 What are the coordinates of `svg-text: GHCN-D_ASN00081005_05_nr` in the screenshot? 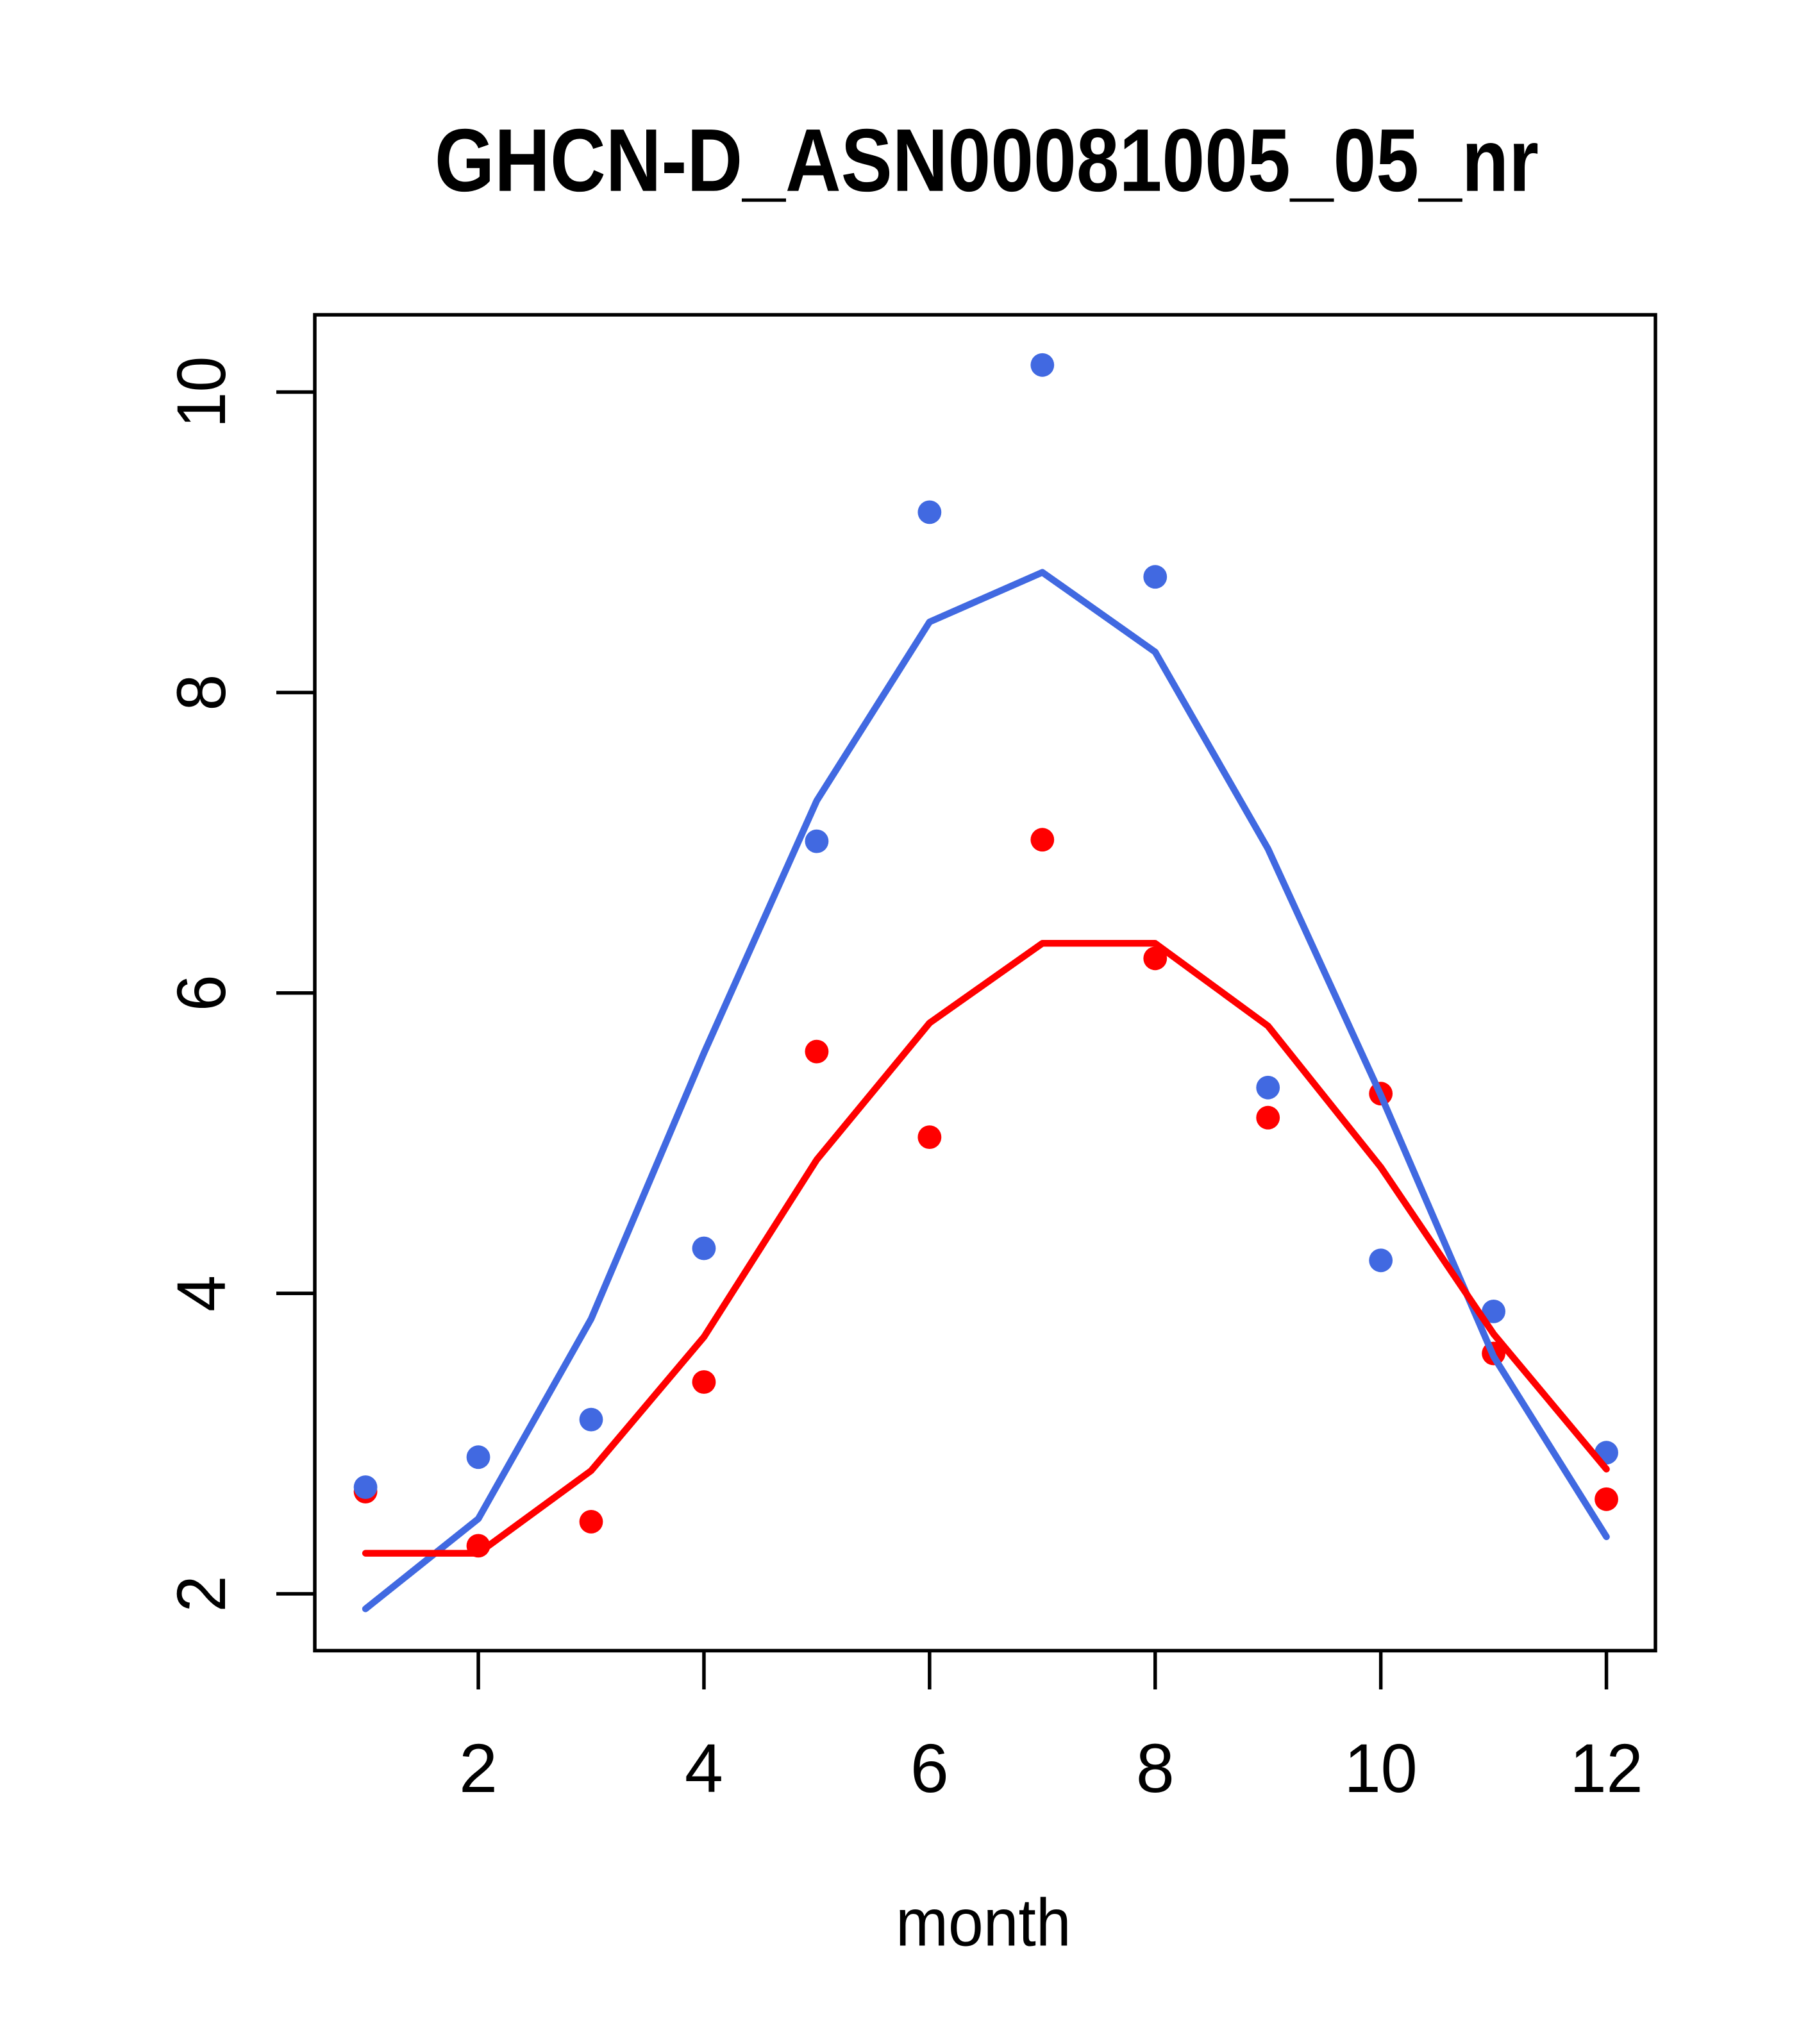 It's located at (987, 160).